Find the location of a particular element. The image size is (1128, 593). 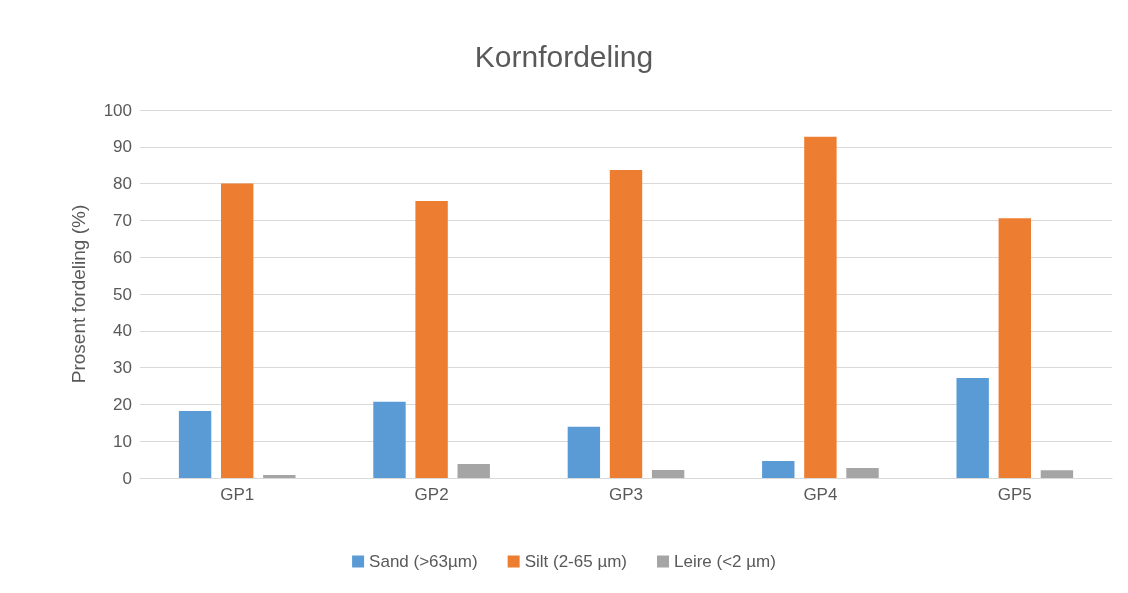

legend-label: Silt (2-65 µm) is located at coordinates (576, 561).